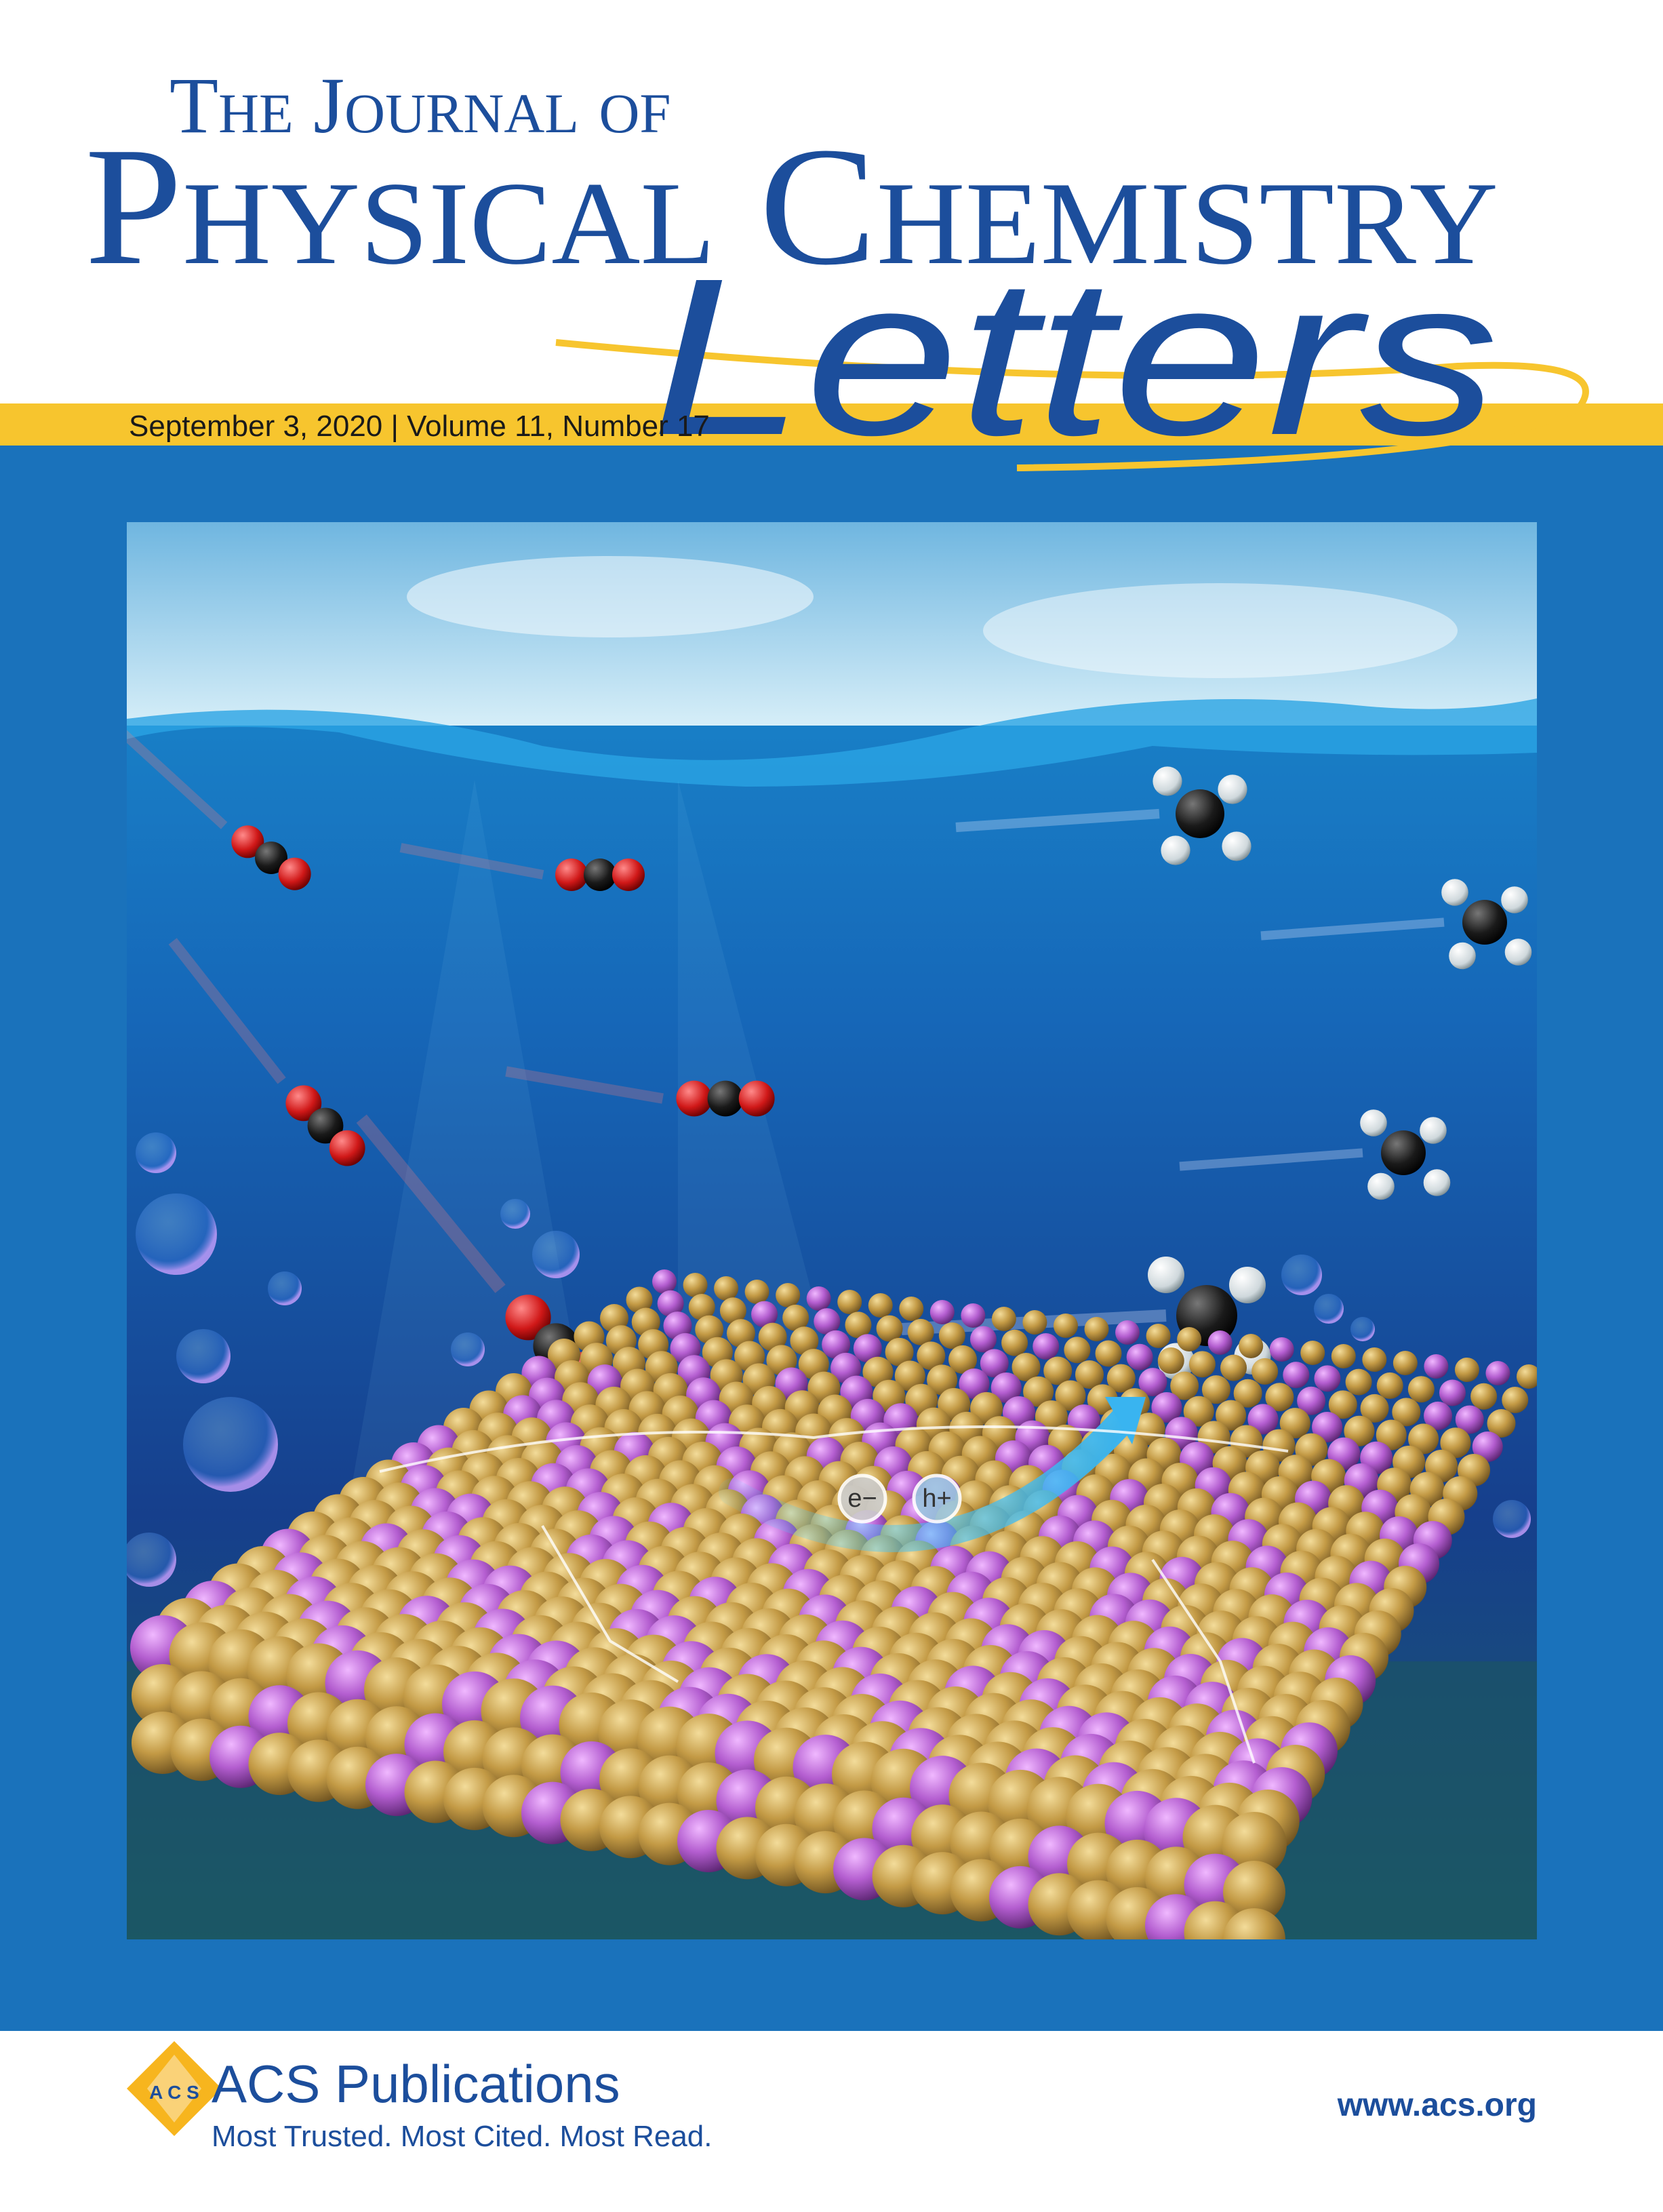  I want to click on website: www.acs.org, so click(1437, 2105).